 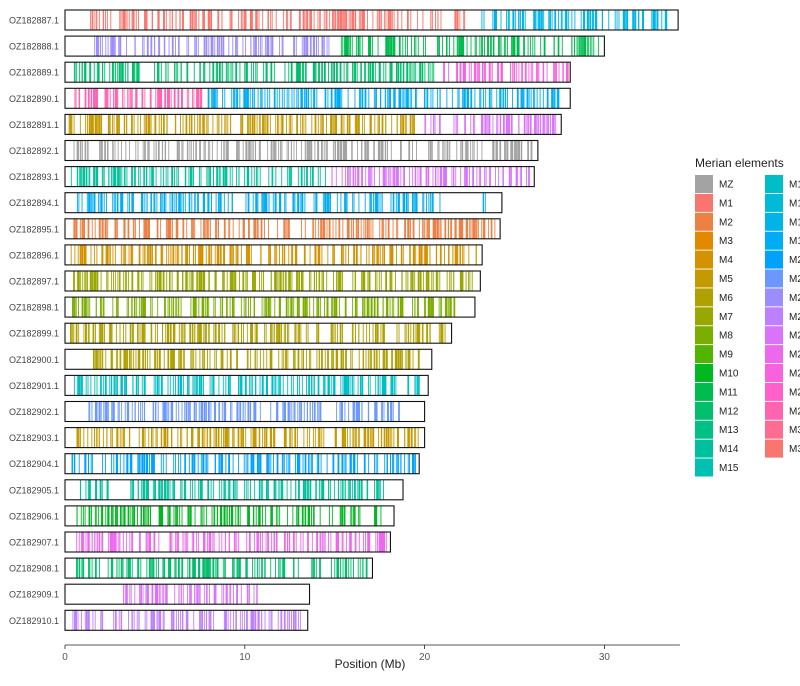 What do you see at coordinates (704, 221) in the screenshot?
I see `legend-swatch` at bounding box center [704, 221].